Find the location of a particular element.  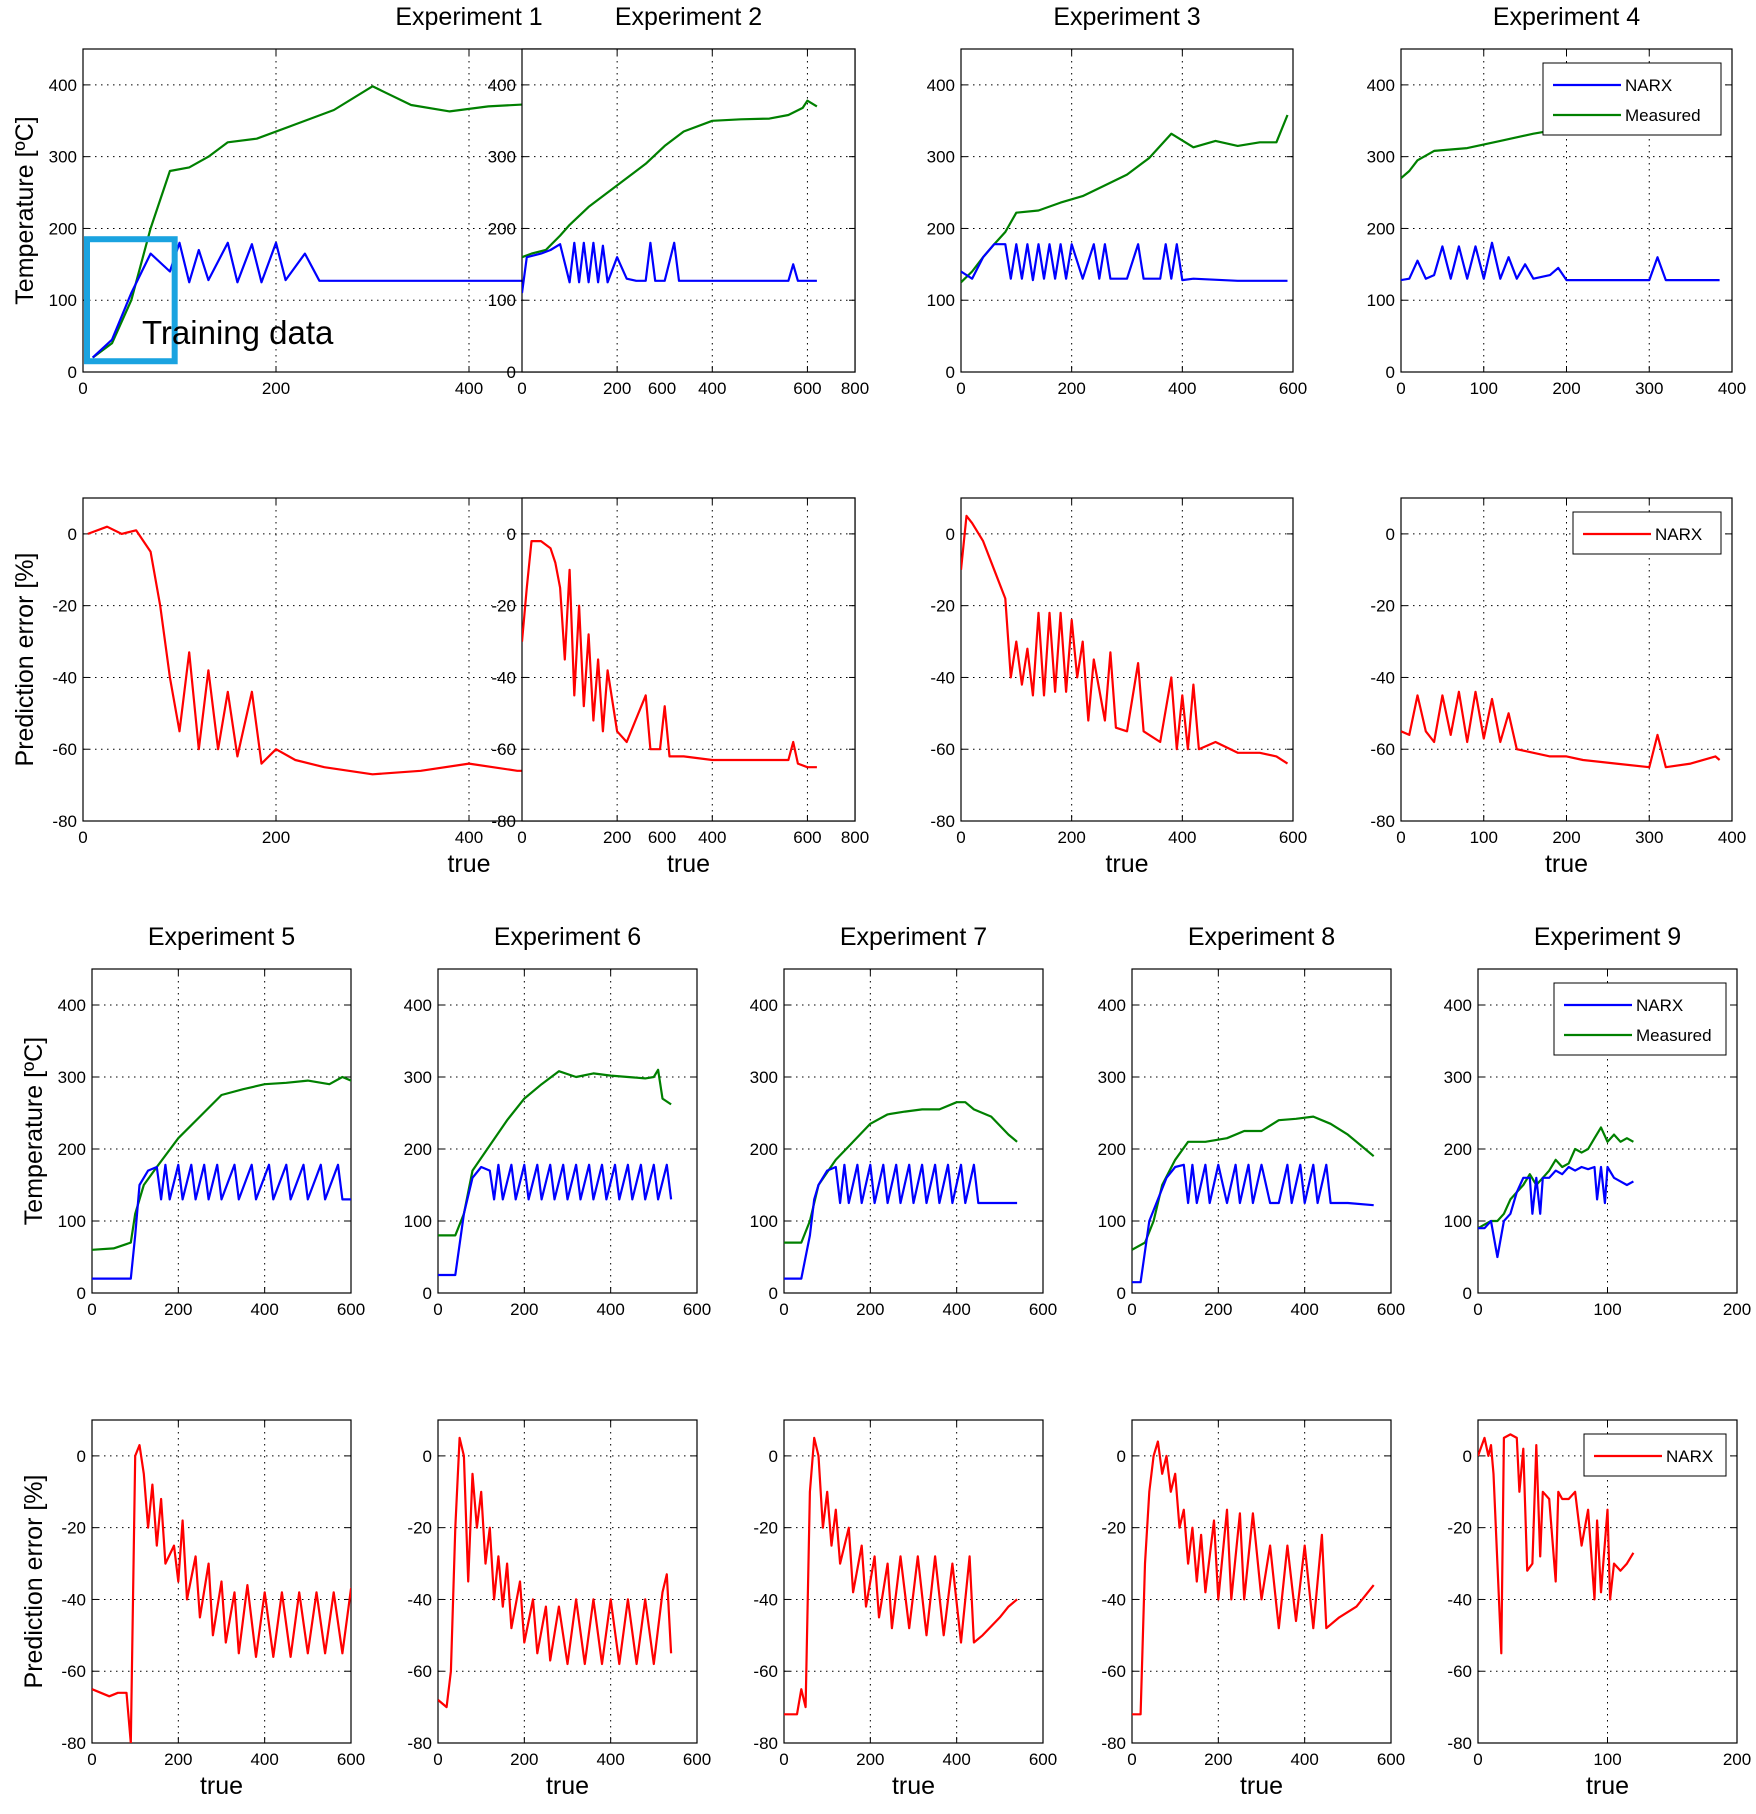

temperature-panel-exp6: 0 200 400 600 0 100 200 300 400 Experiment 6 is located at coordinates (558, 1121).